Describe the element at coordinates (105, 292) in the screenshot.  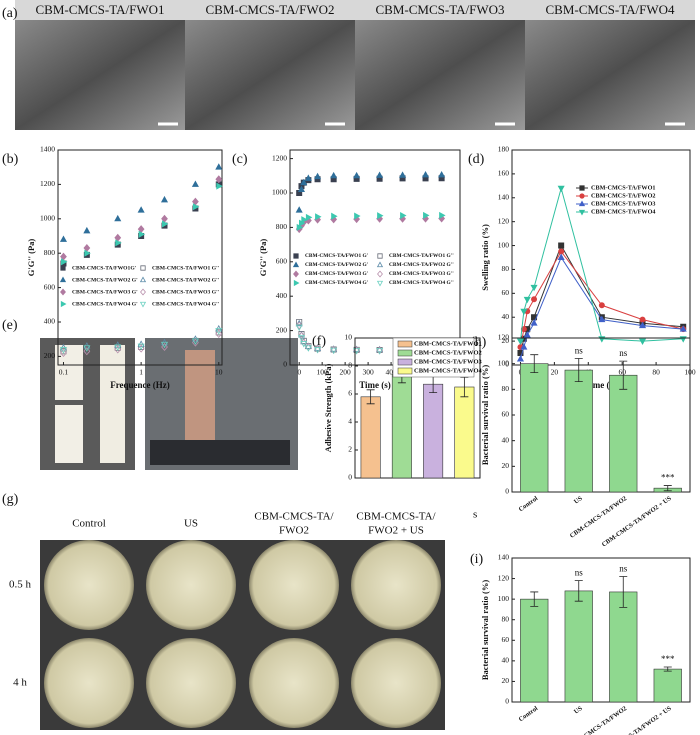
I see `legend-label: CBM-CMCS-TA/FWO3 G'` at that location.